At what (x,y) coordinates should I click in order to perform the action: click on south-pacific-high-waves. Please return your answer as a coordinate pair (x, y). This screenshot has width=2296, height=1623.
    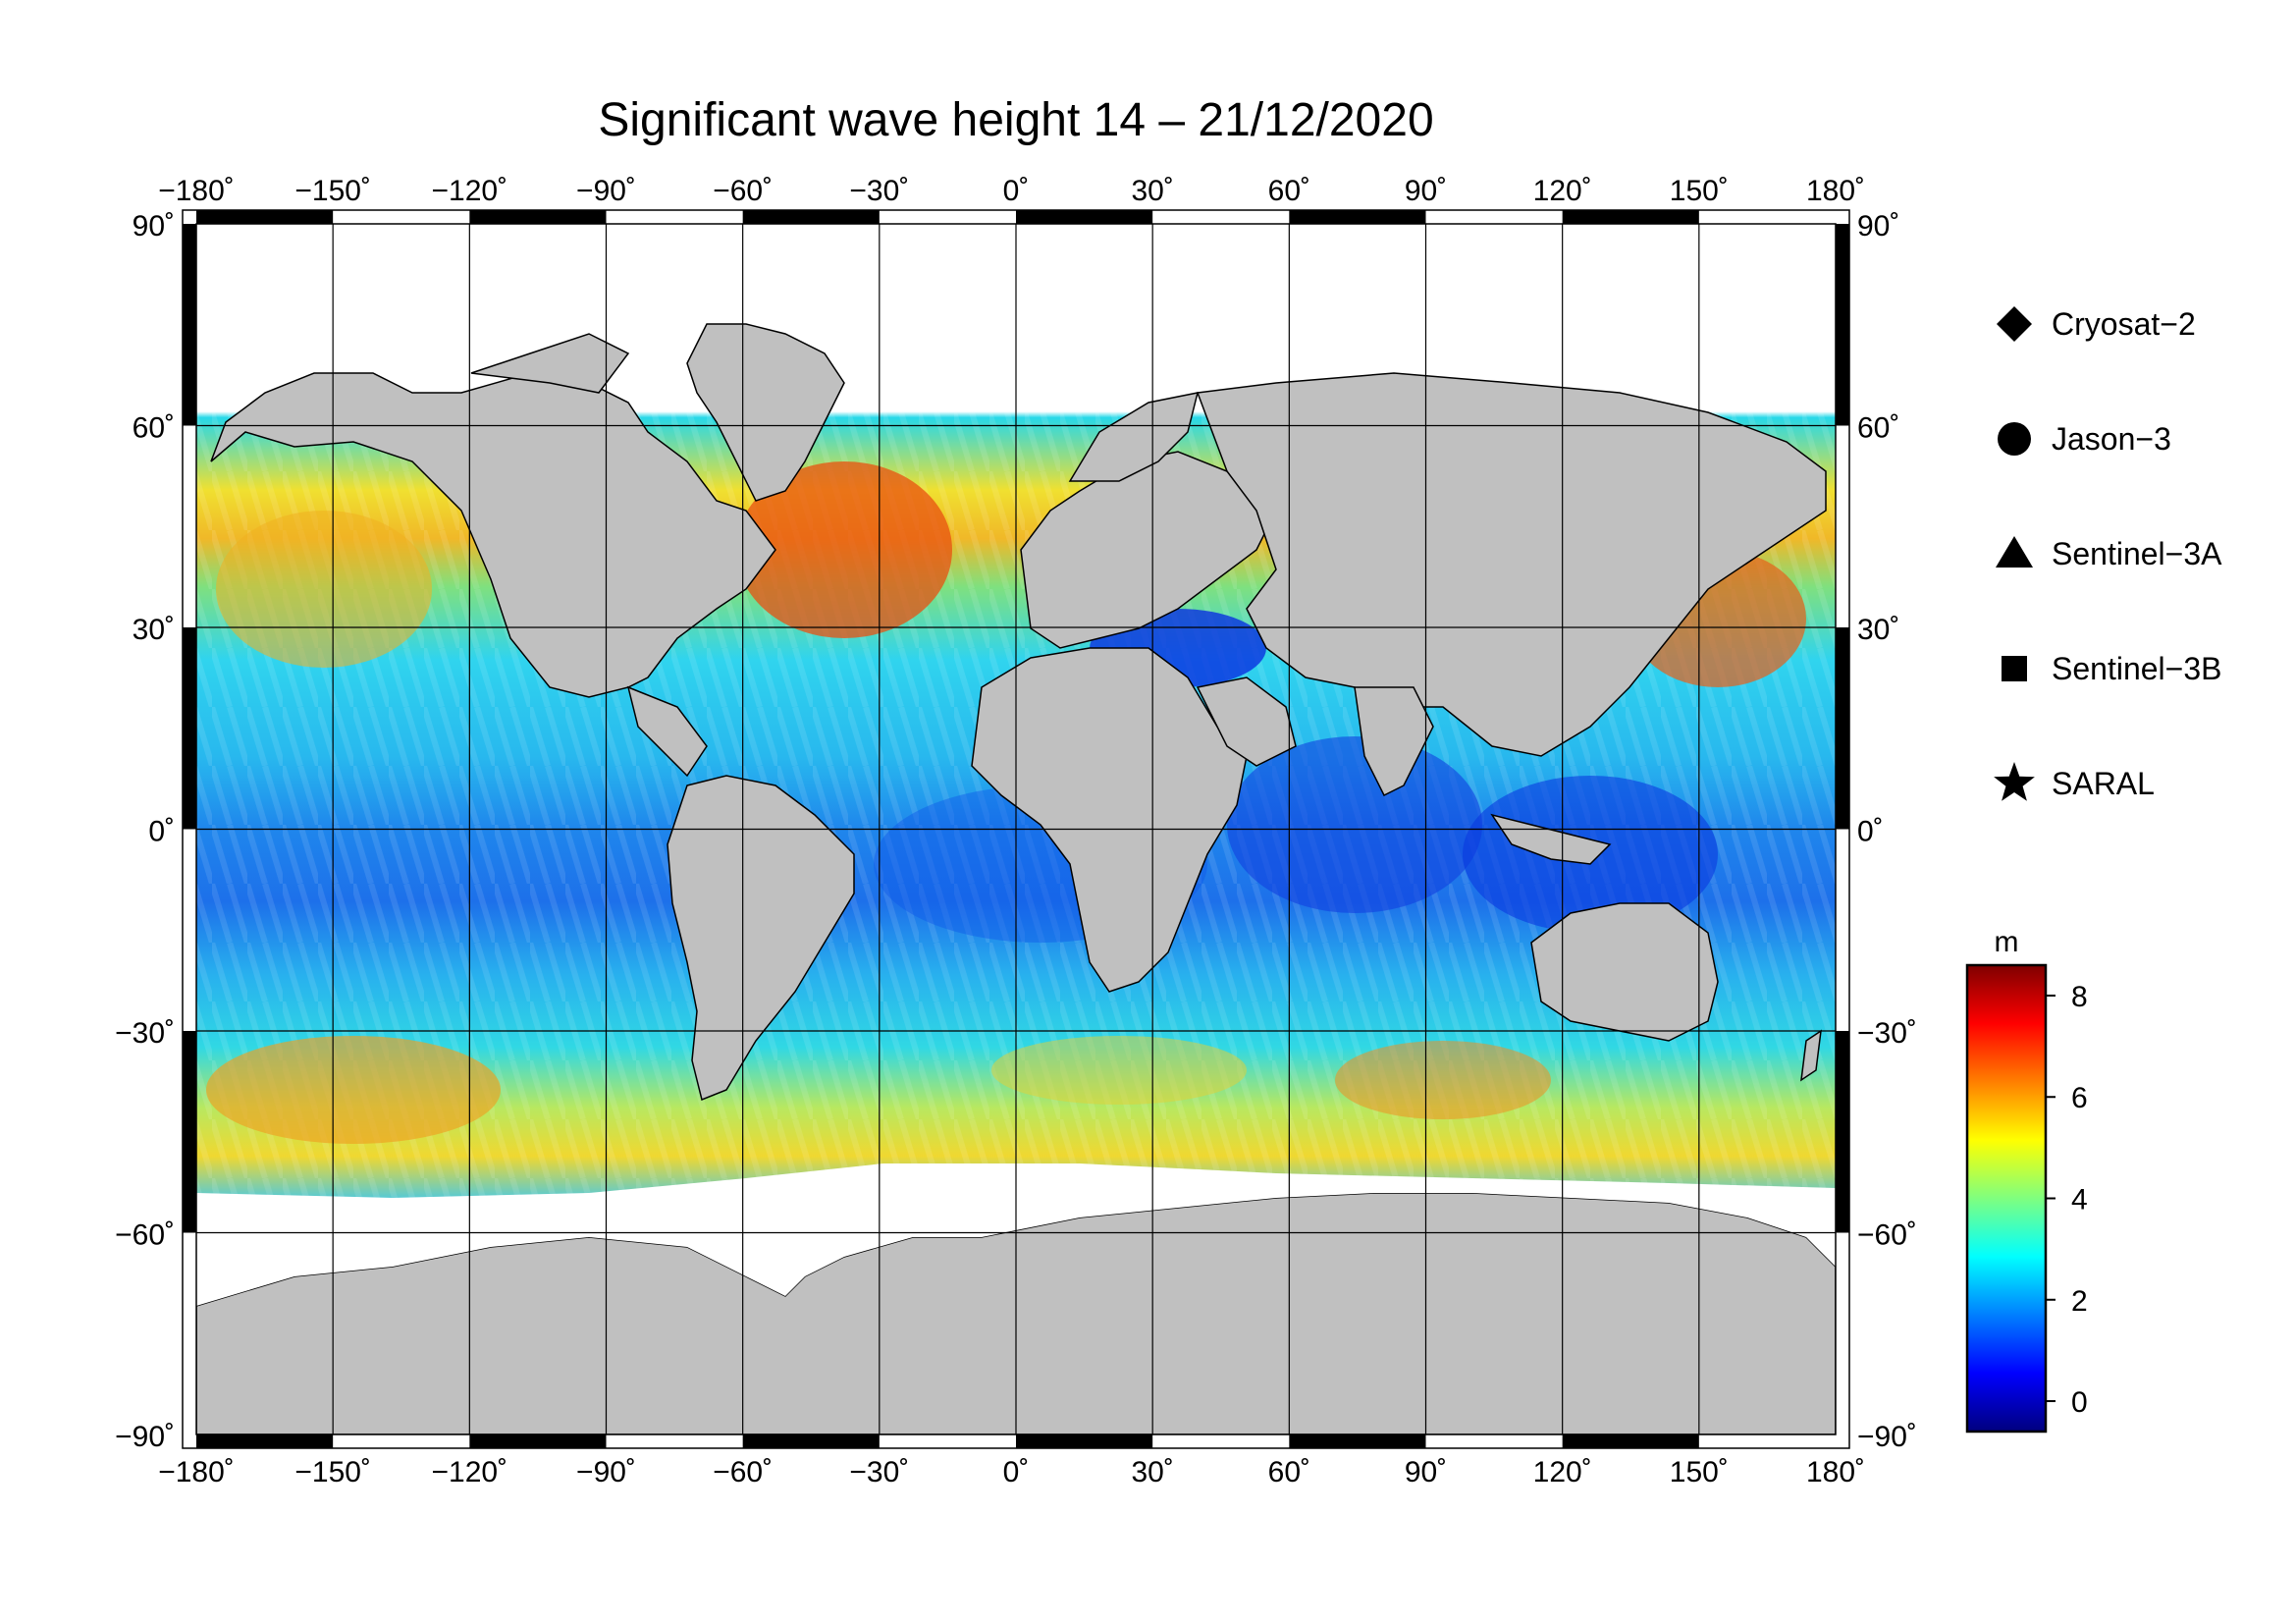
    Looking at the image, I should click on (354, 1090).